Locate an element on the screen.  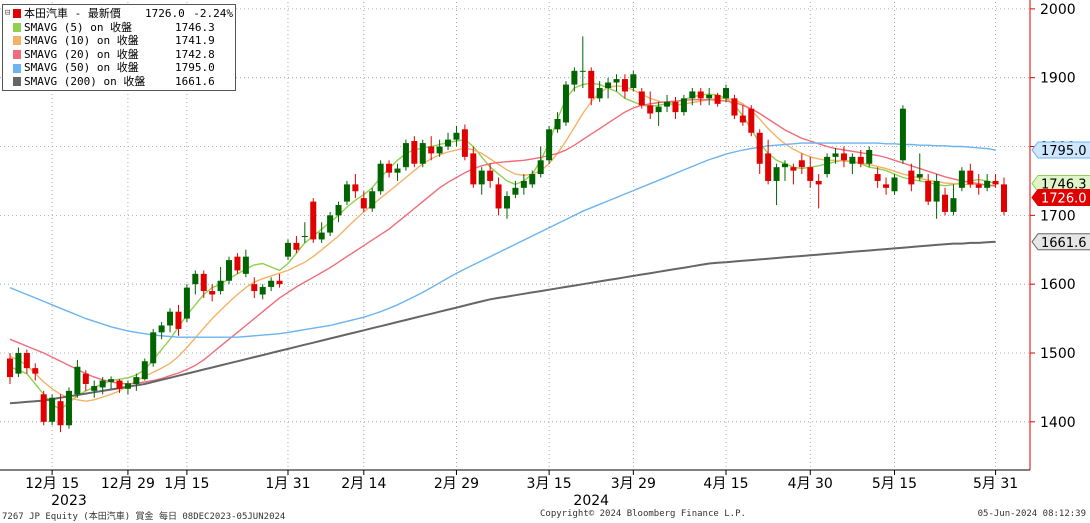
price-tag-label: 1795.0 is located at coordinates (1064, 151).